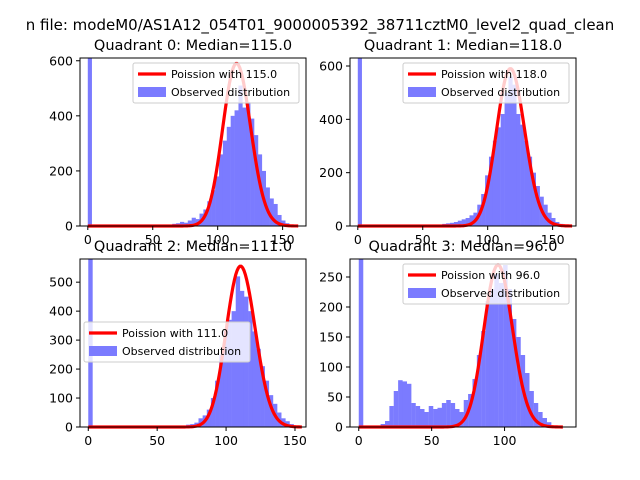 Image resolution: width=640 pixels, height=480 pixels. I want to click on legend-label-poisson: Poission with 111.0, so click(175, 333).